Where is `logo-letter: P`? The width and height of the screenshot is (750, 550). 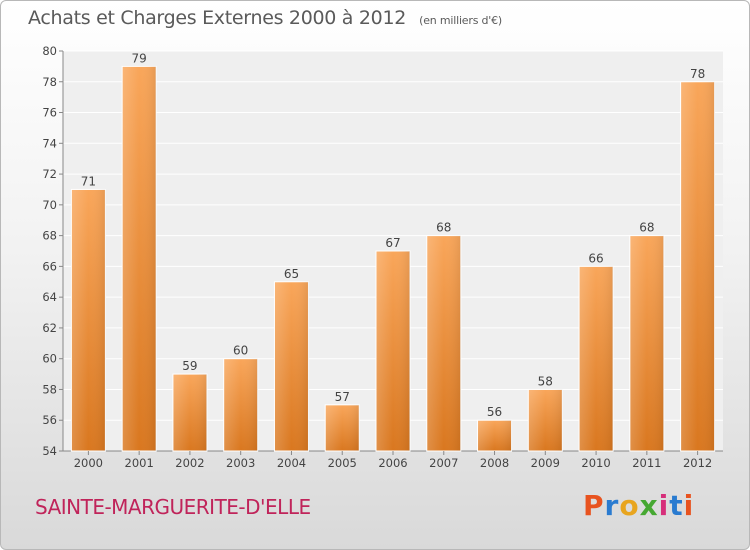 logo-letter: P is located at coordinates (594, 505).